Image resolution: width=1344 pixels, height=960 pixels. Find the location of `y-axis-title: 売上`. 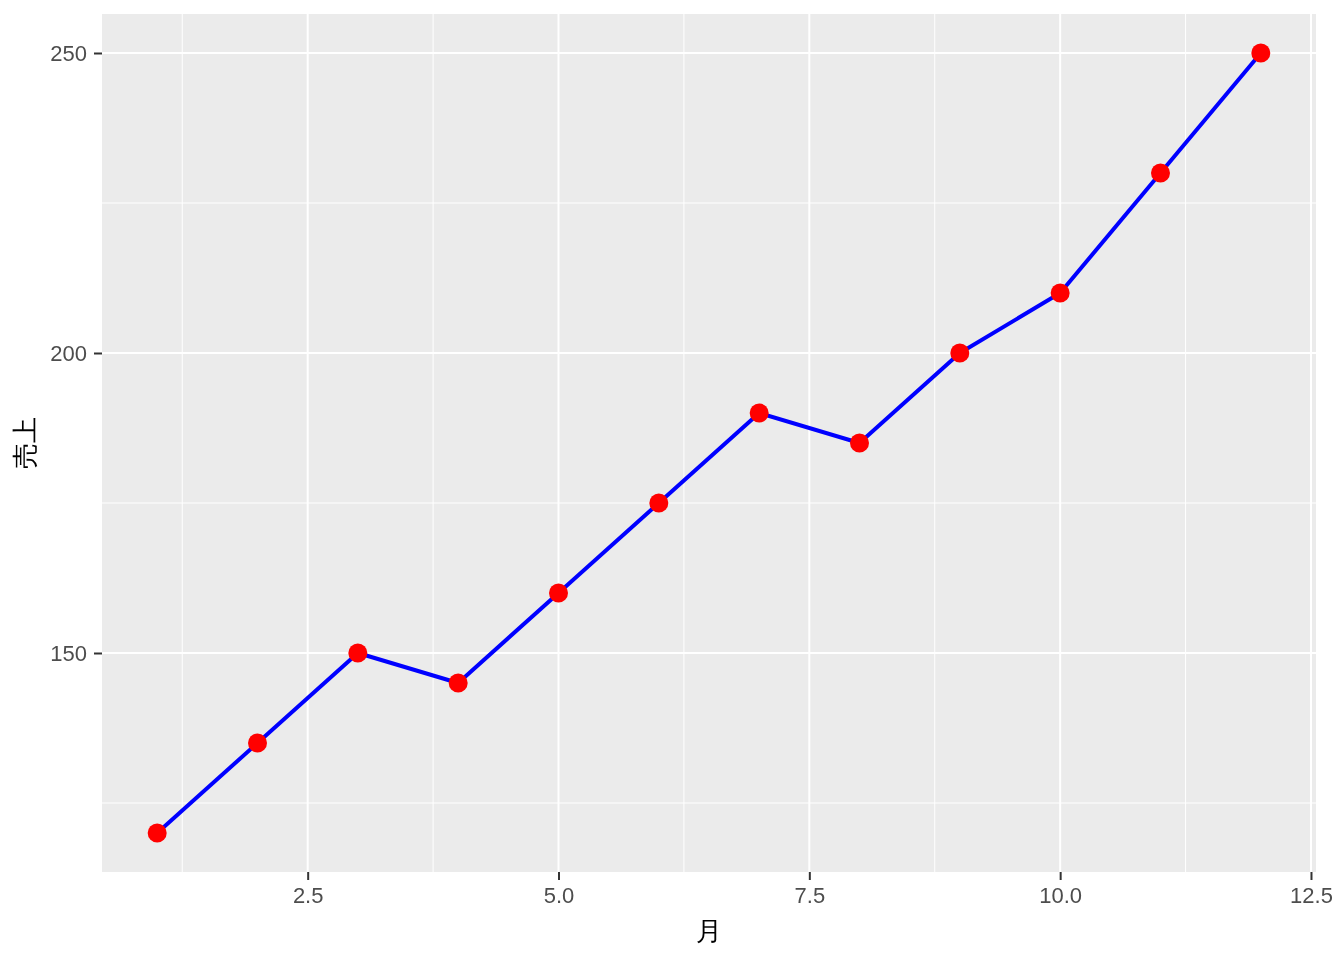

y-axis-title: 売上 is located at coordinates (25, 443).